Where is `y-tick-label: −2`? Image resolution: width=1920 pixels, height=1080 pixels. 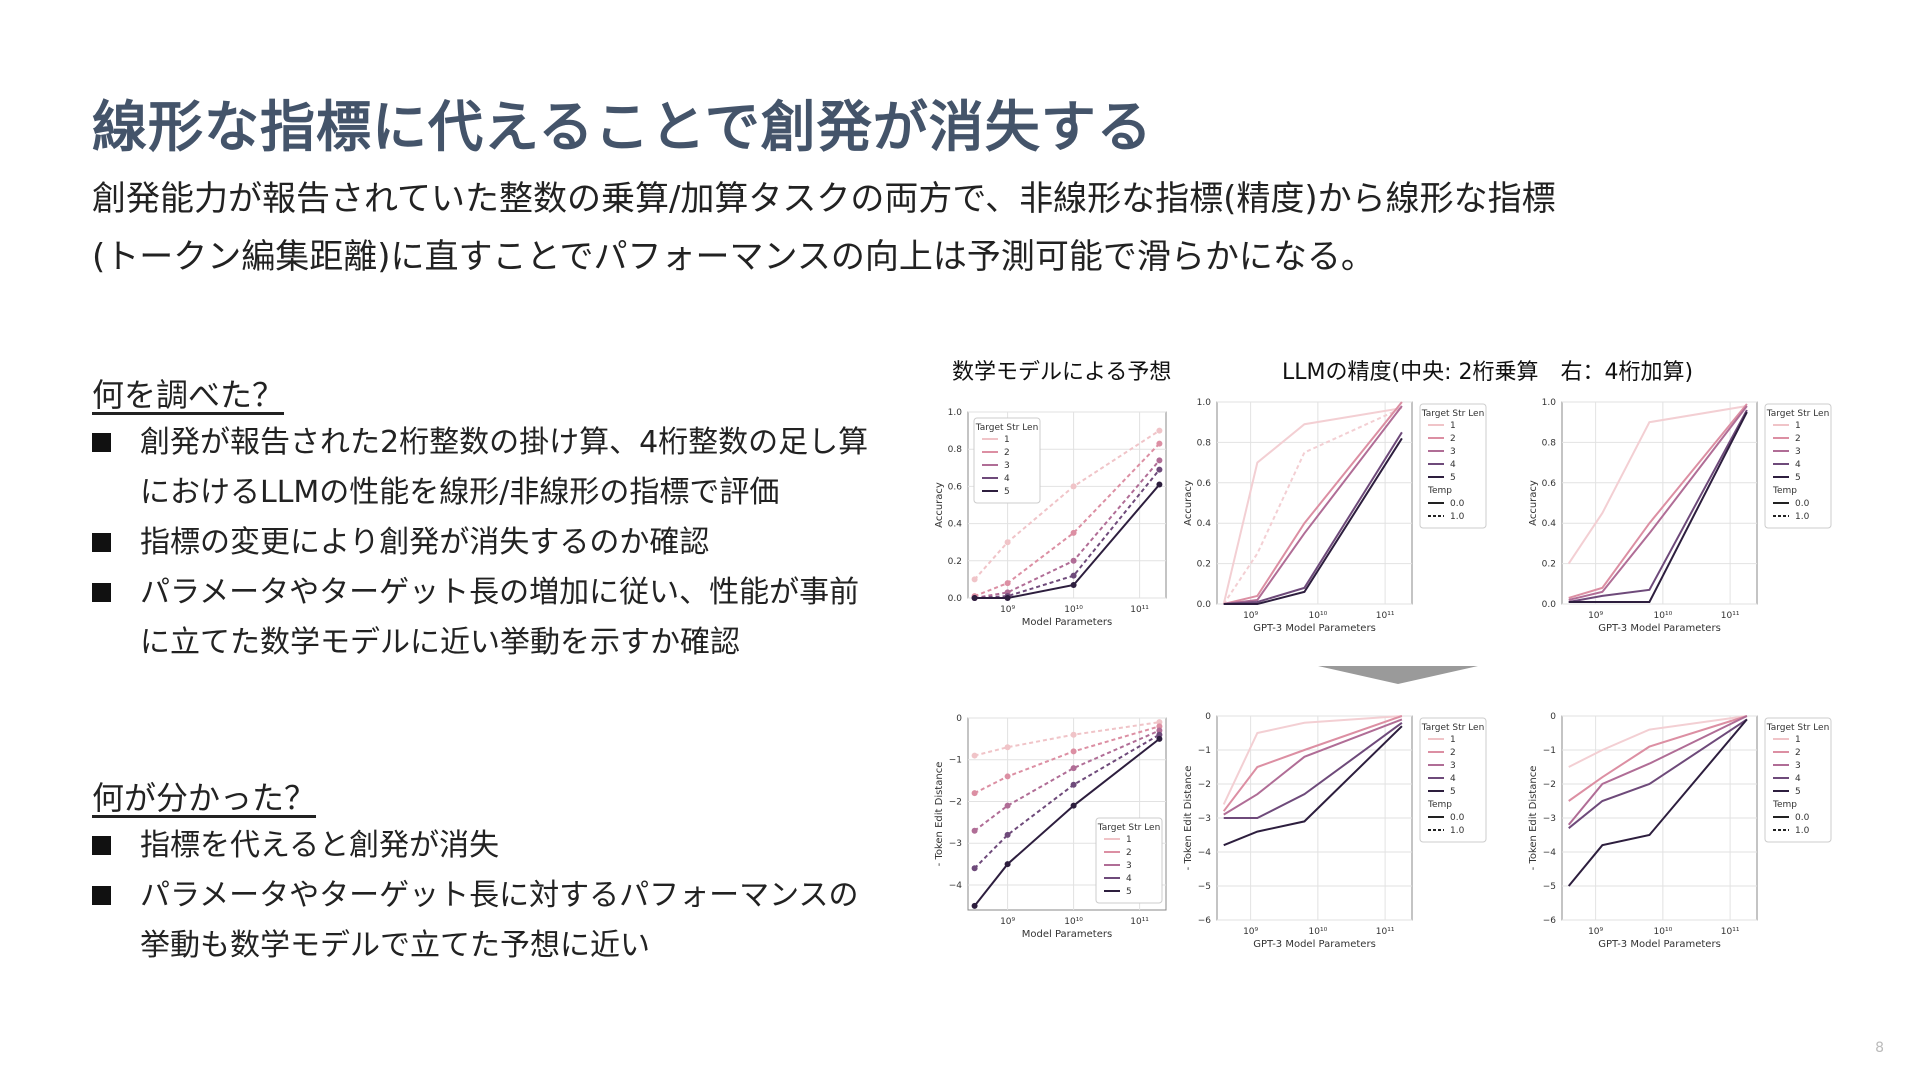 y-tick-label: −2 is located at coordinates (1549, 785).